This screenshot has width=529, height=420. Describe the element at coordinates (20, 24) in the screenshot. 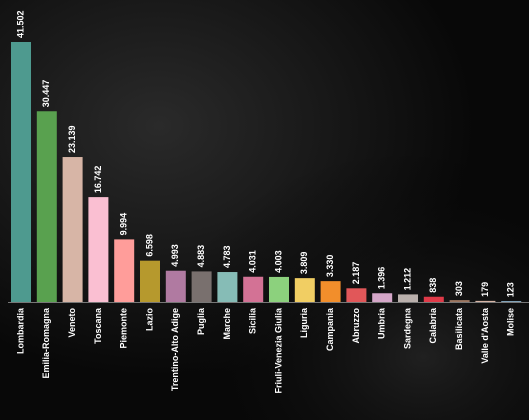

I see `value-label: 41.502` at that location.